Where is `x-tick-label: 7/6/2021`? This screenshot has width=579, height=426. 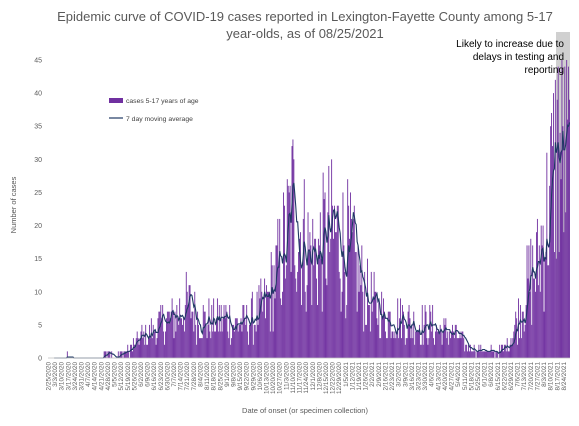
x-tick-label: 7/6/2021 is located at coordinates (518, 374).